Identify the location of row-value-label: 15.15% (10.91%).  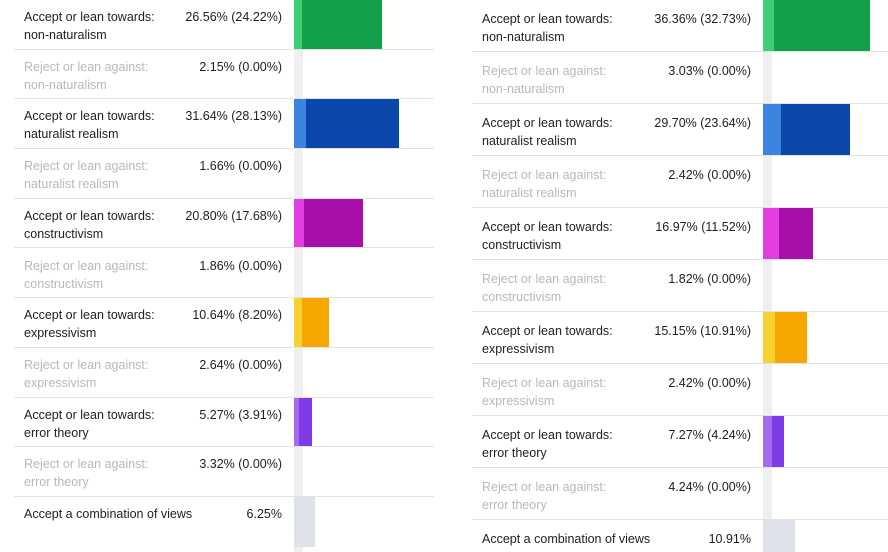
(702, 331).